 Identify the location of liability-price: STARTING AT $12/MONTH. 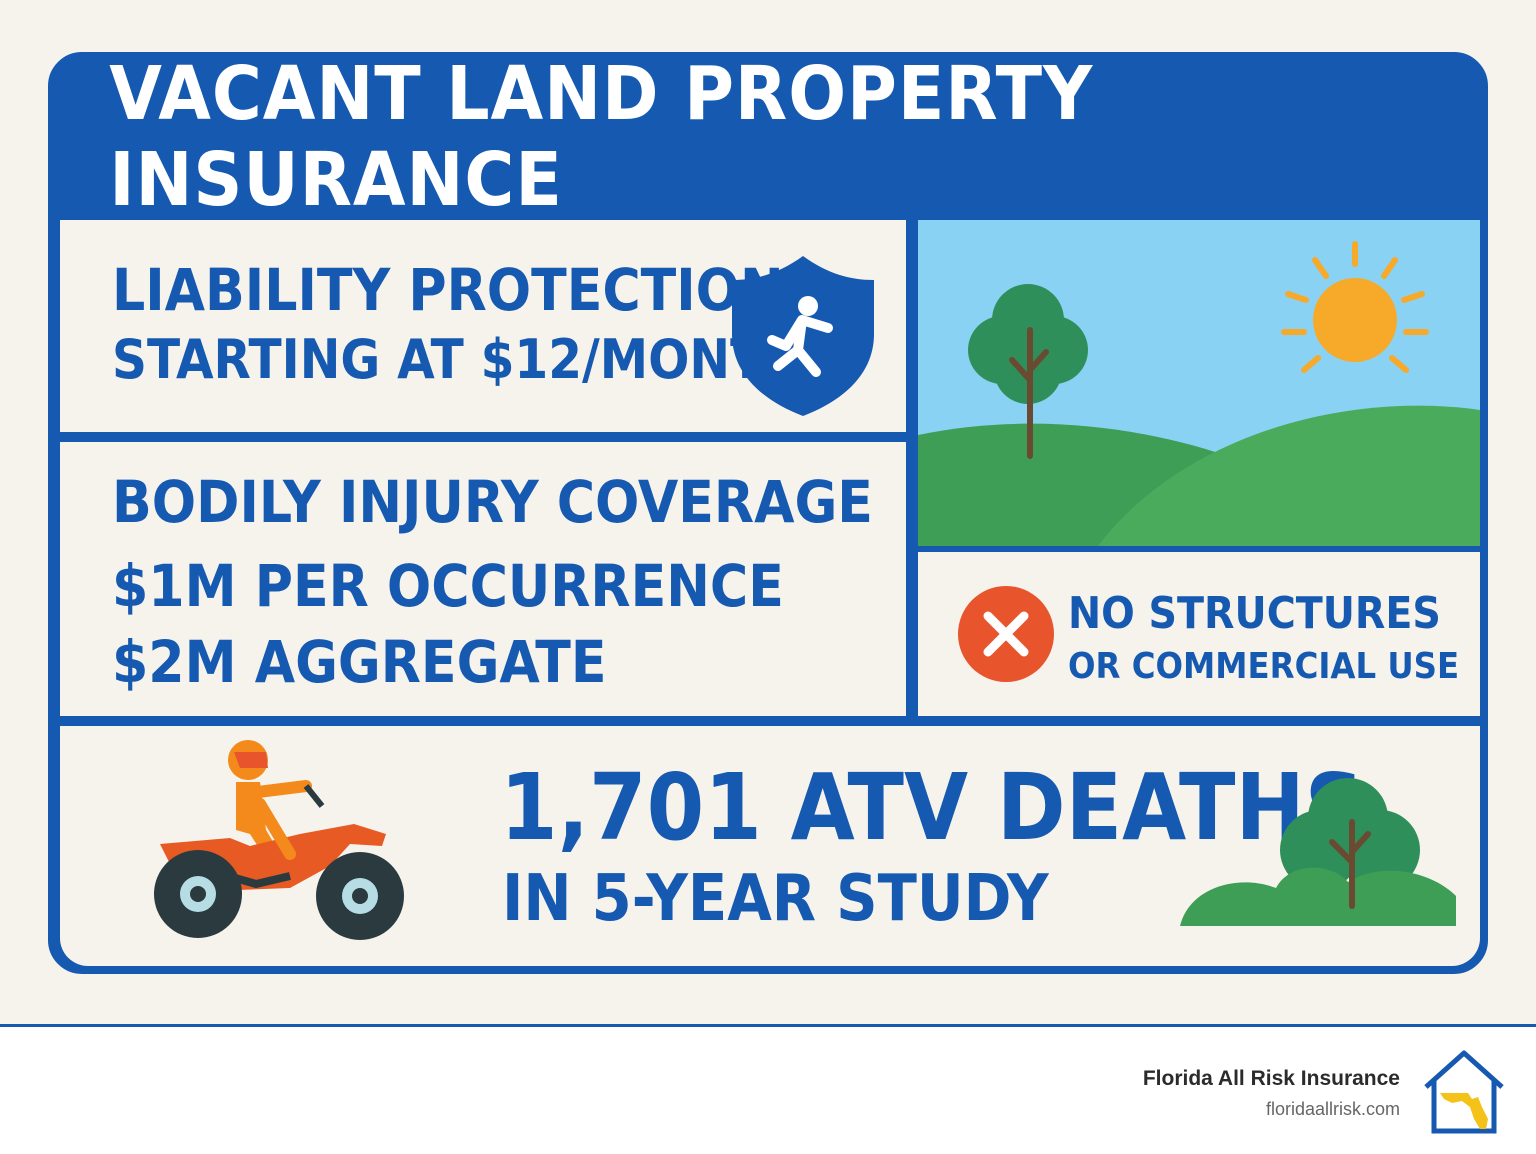
(458, 359).